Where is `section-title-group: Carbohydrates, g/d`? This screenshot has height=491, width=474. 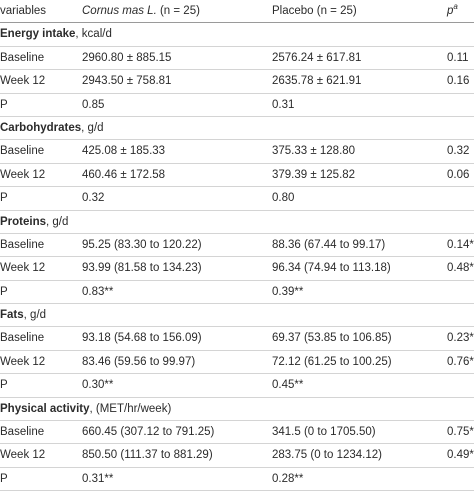
section-title-group: Carbohydrates, g/d is located at coordinates (52, 128).